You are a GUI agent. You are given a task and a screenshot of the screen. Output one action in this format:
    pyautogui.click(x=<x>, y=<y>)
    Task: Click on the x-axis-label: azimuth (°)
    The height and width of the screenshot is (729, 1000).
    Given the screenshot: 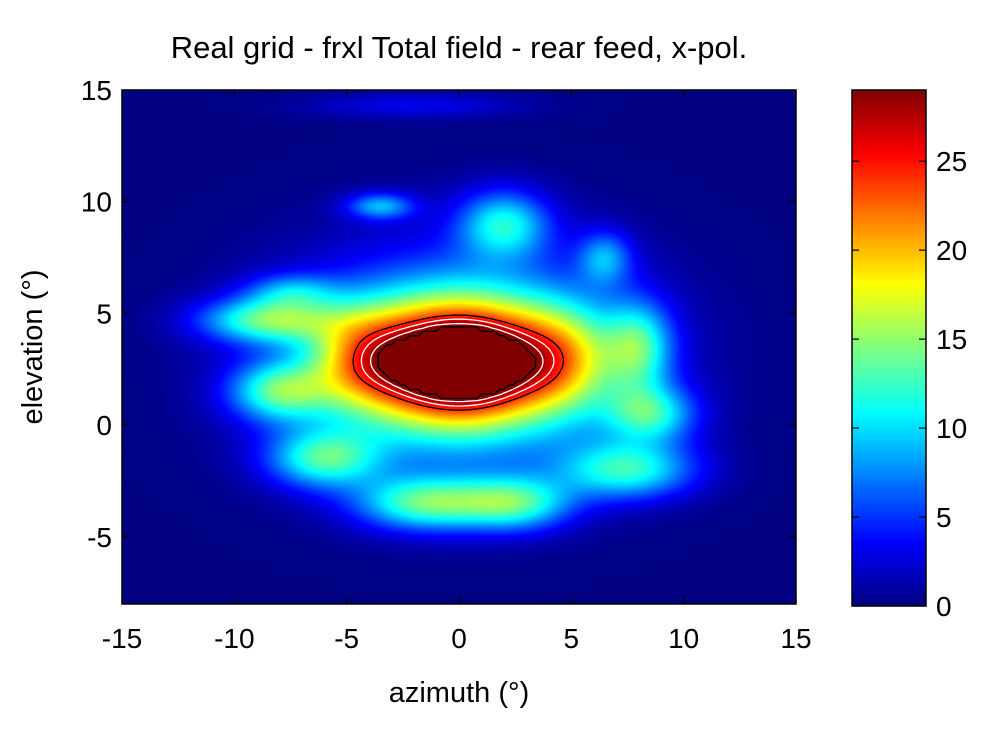 What is the action you would take?
    pyautogui.click(x=459, y=693)
    